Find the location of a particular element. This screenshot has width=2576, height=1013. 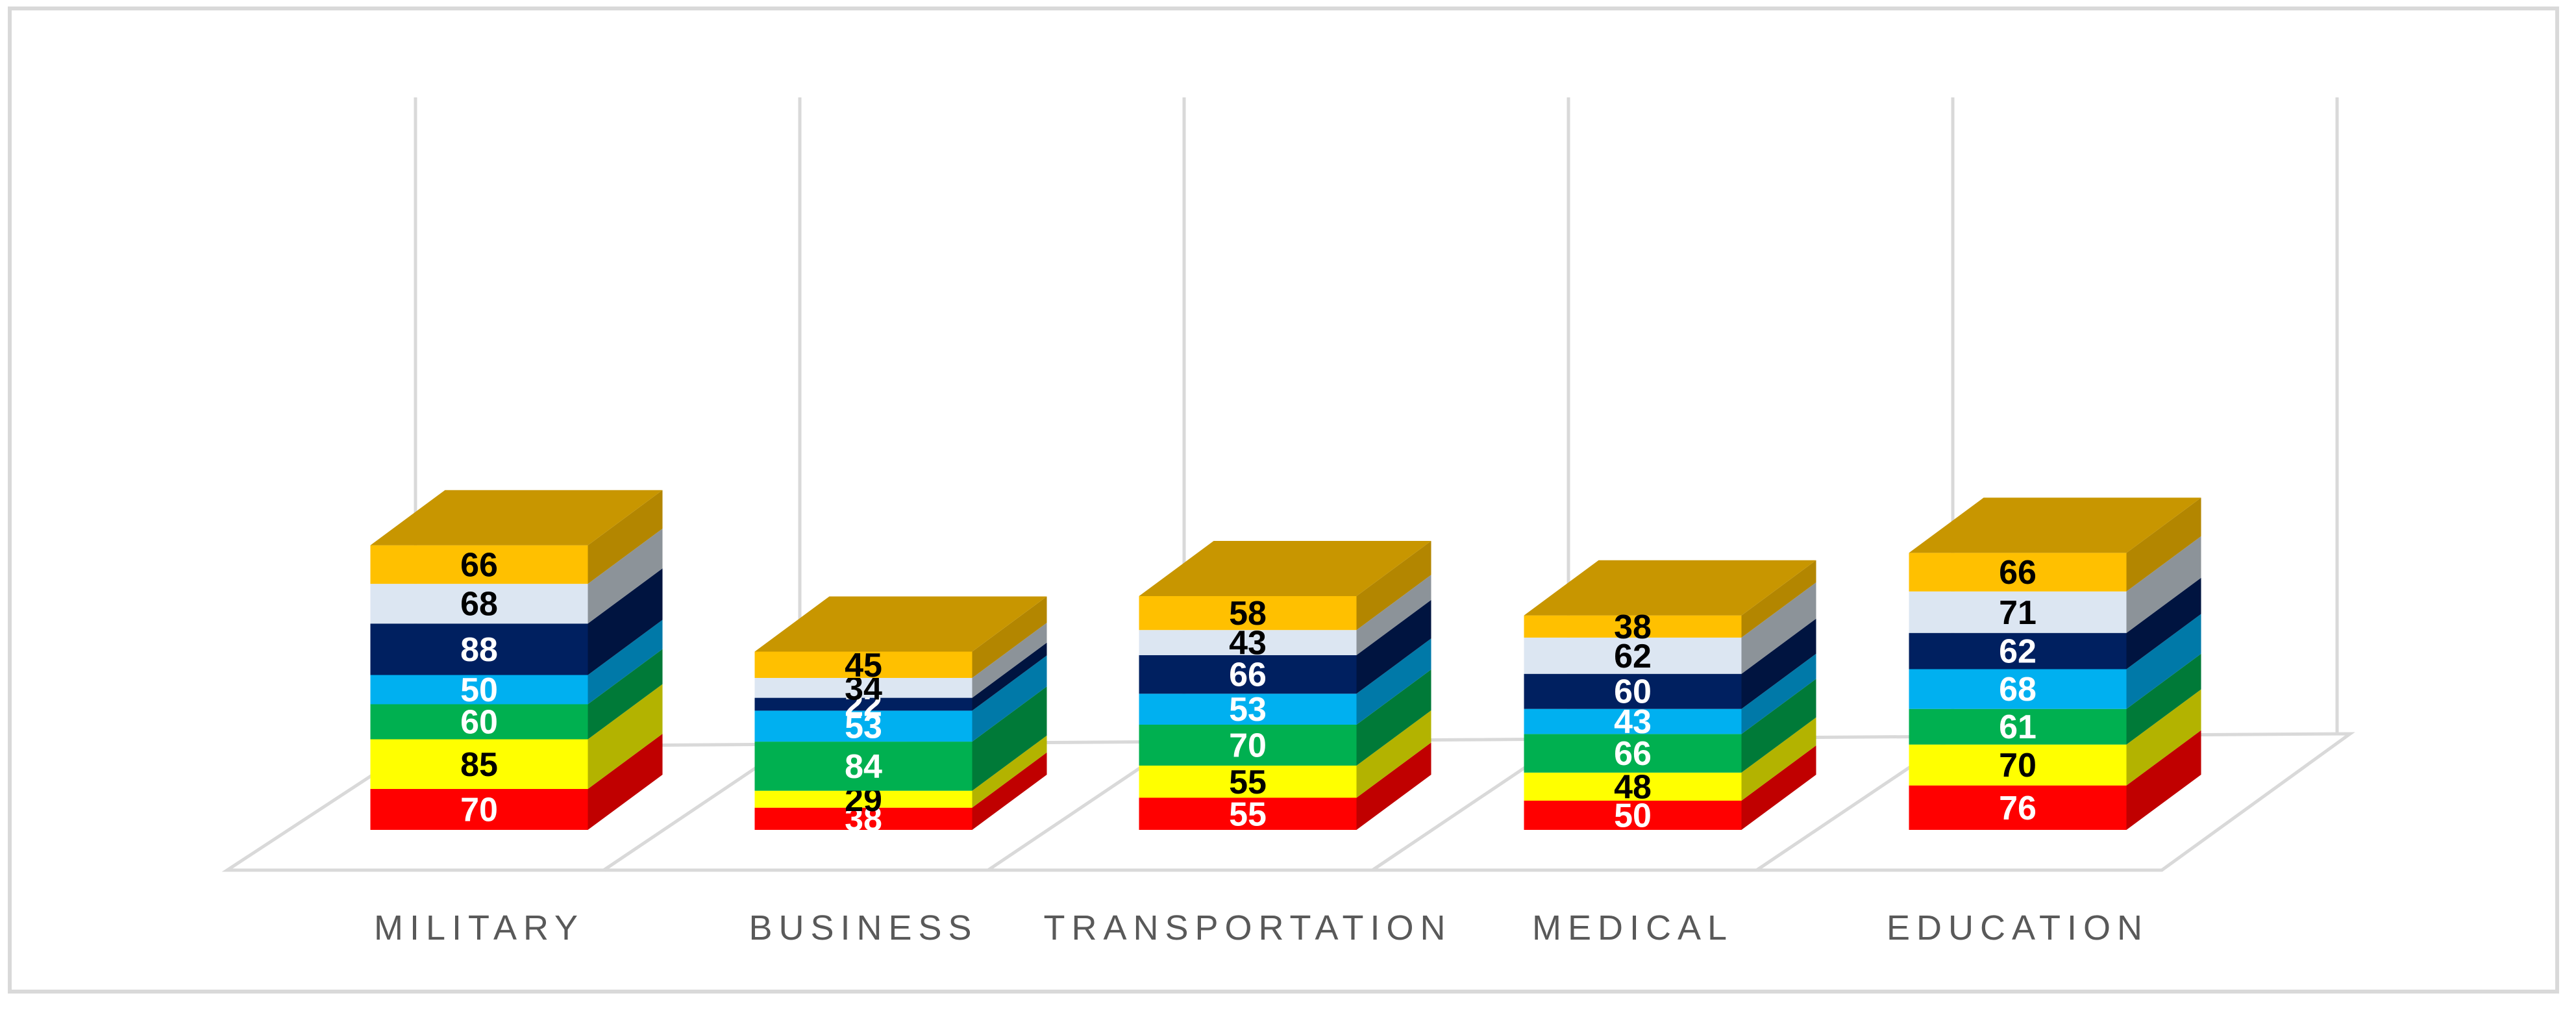

data-label-business-series-4: 53 is located at coordinates (863, 726).